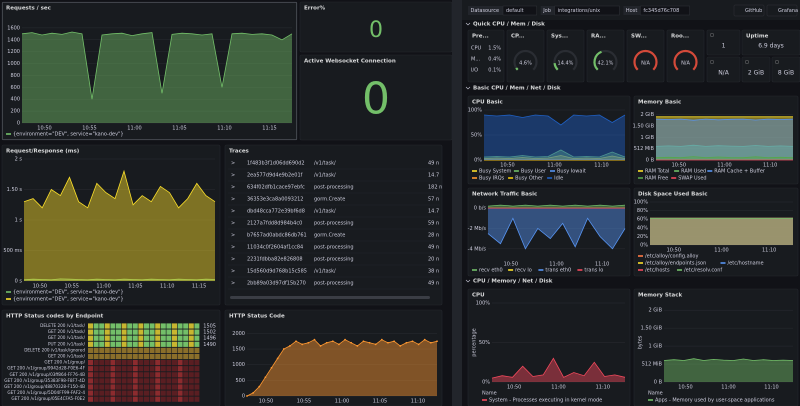  Describe the element at coordinates (606, 64) in the screenshot. I see `gauge-label: 42.1%` at that location.